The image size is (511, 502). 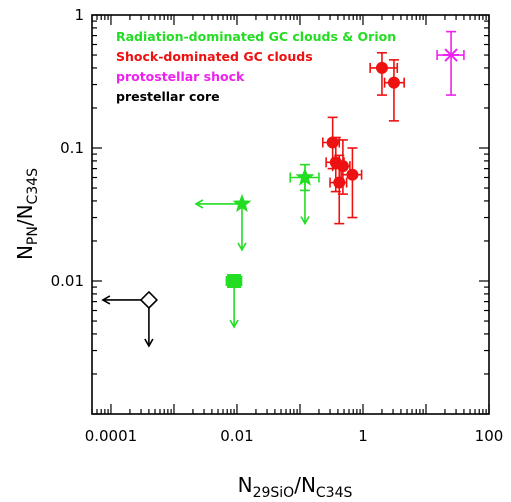 What do you see at coordinates (256, 36) in the screenshot?
I see `legend-entry-0: Radiation-dominated GC clouds & Orion` at bounding box center [256, 36].